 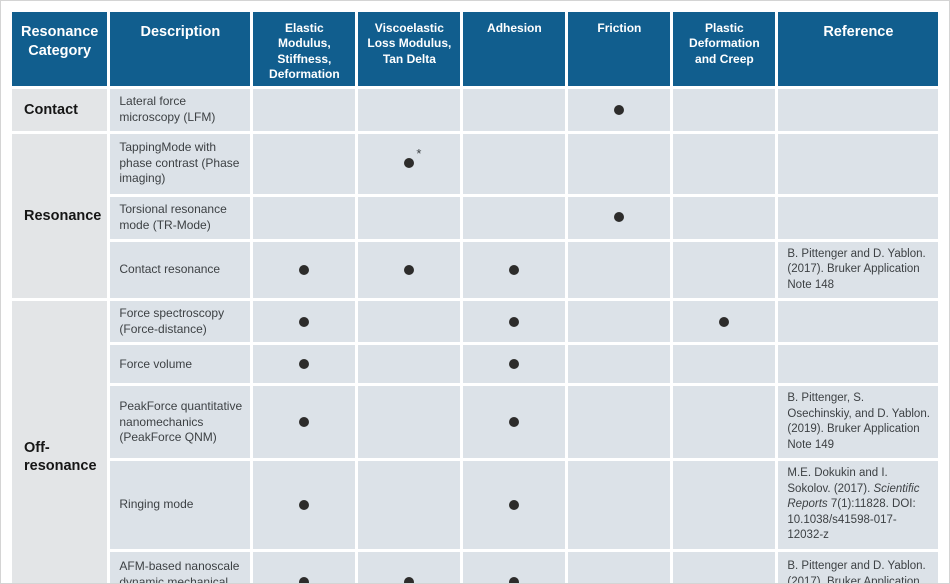 I want to click on description-cell: Lateral force microscopy (LFM), so click(x=180, y=110).